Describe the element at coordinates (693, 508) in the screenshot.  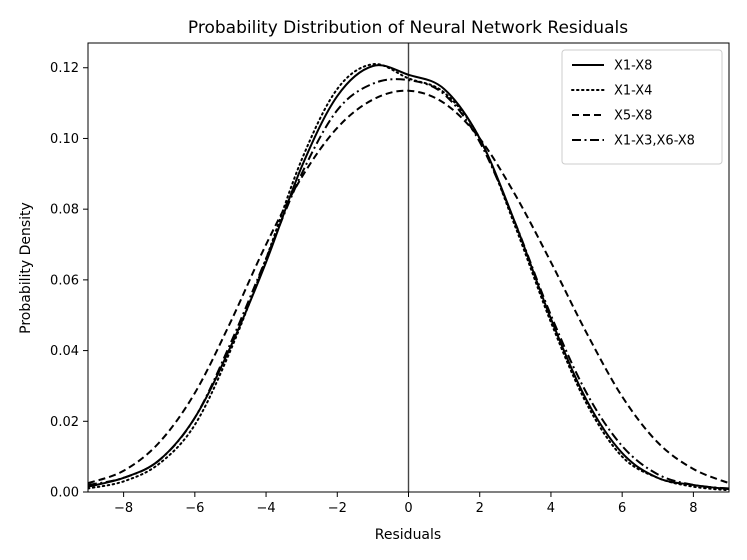
I see `x-tick-label: 8` at that location.